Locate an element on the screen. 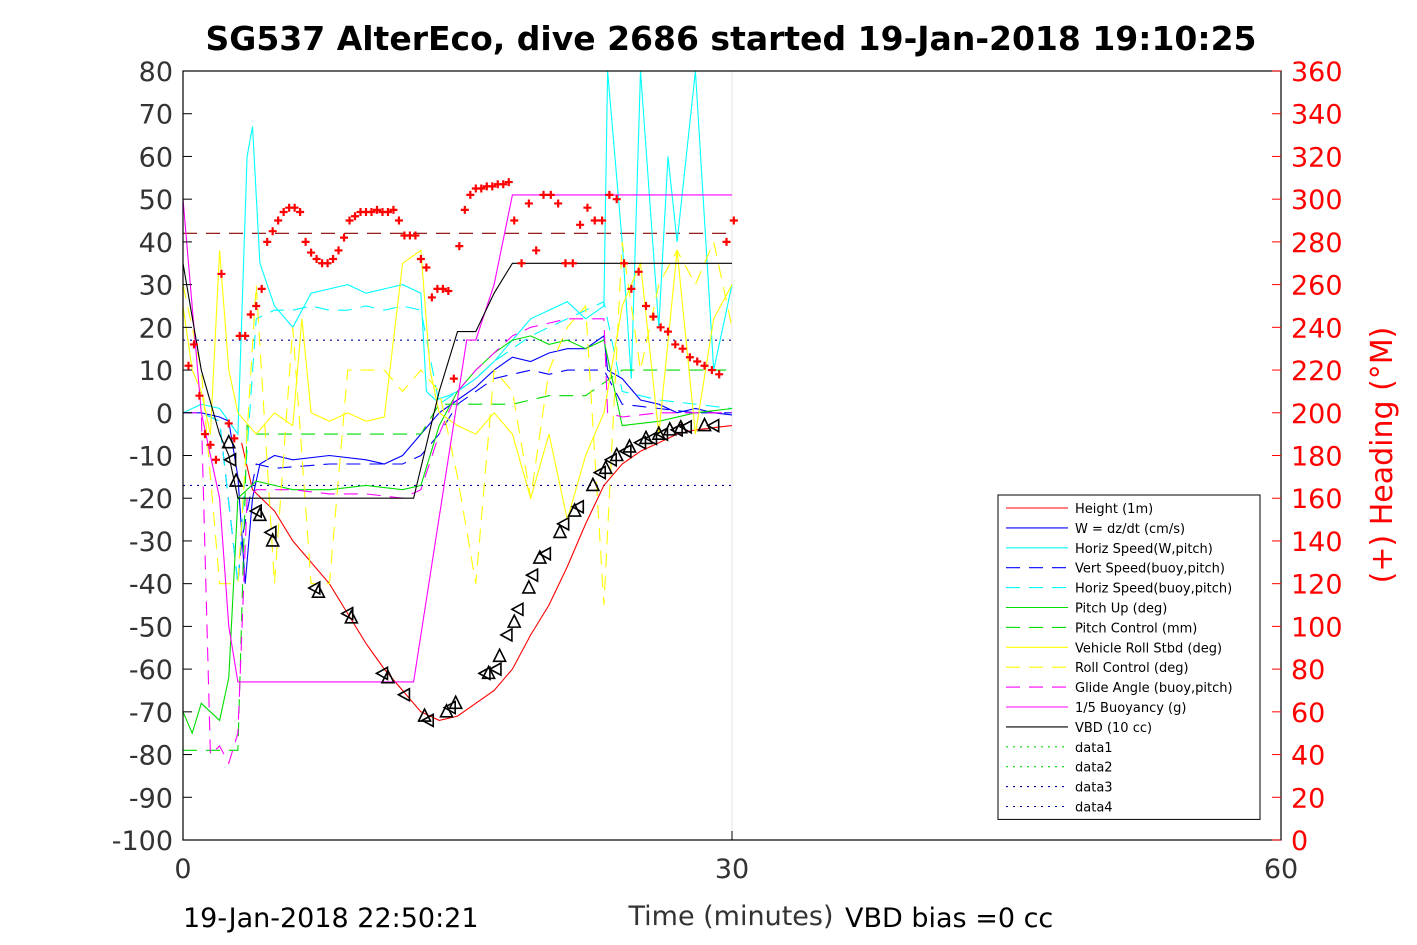 The height and width of the screenshot is (945, 1417). legend-entry-label: Pitch Up (deg) is located at coordinates (1121, 609).